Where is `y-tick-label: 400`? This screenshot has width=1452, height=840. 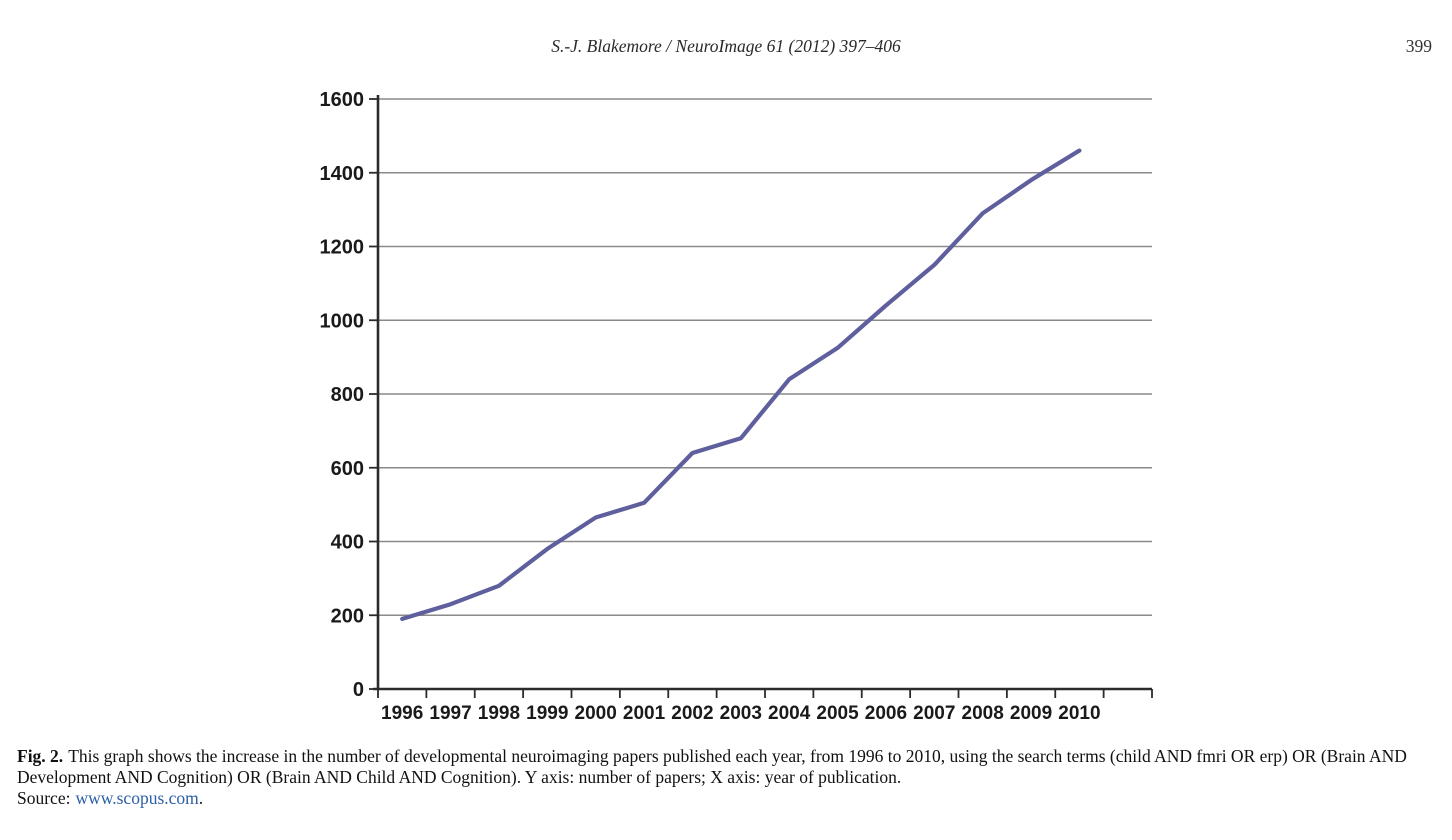 y-tick-label: 400 is located at coordinates (347, 543).